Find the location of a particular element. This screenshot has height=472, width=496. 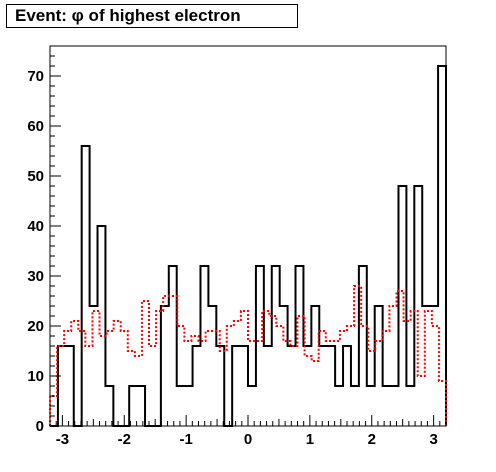

y-tick-label: 20 is located at coordinates (35, 326).